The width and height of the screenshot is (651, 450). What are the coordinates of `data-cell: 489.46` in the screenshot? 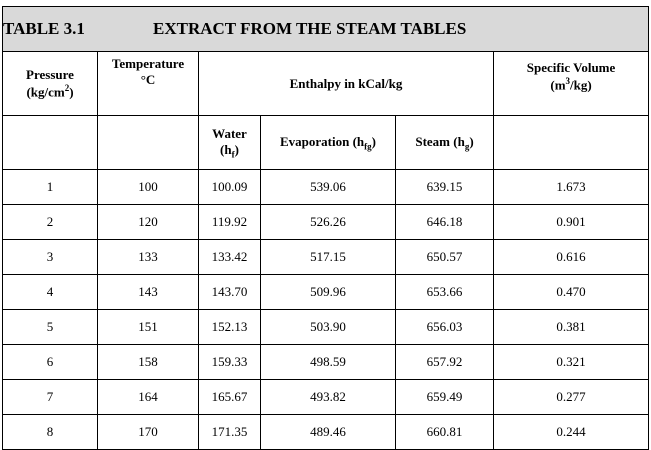 It's located at (328, 432).